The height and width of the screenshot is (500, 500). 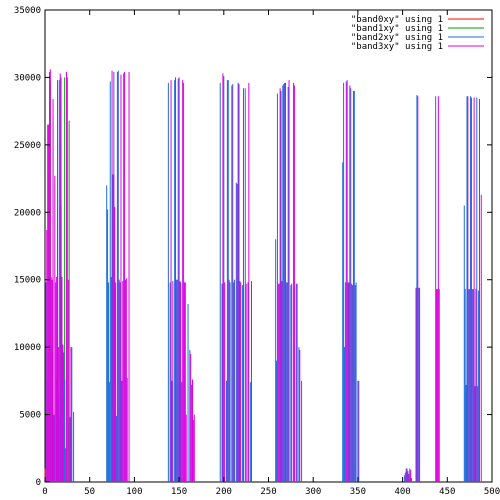 I want to click on x-tick-label: 150, so click(x=179, y=492).